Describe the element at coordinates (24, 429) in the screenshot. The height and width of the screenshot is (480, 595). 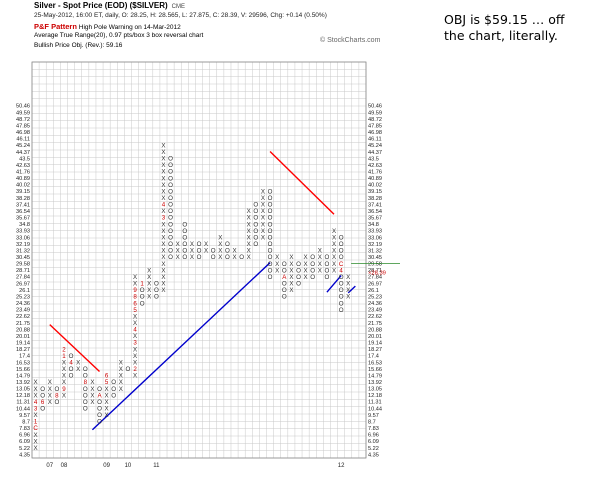
I see `y-tick-label-left: 7.83` at that location.